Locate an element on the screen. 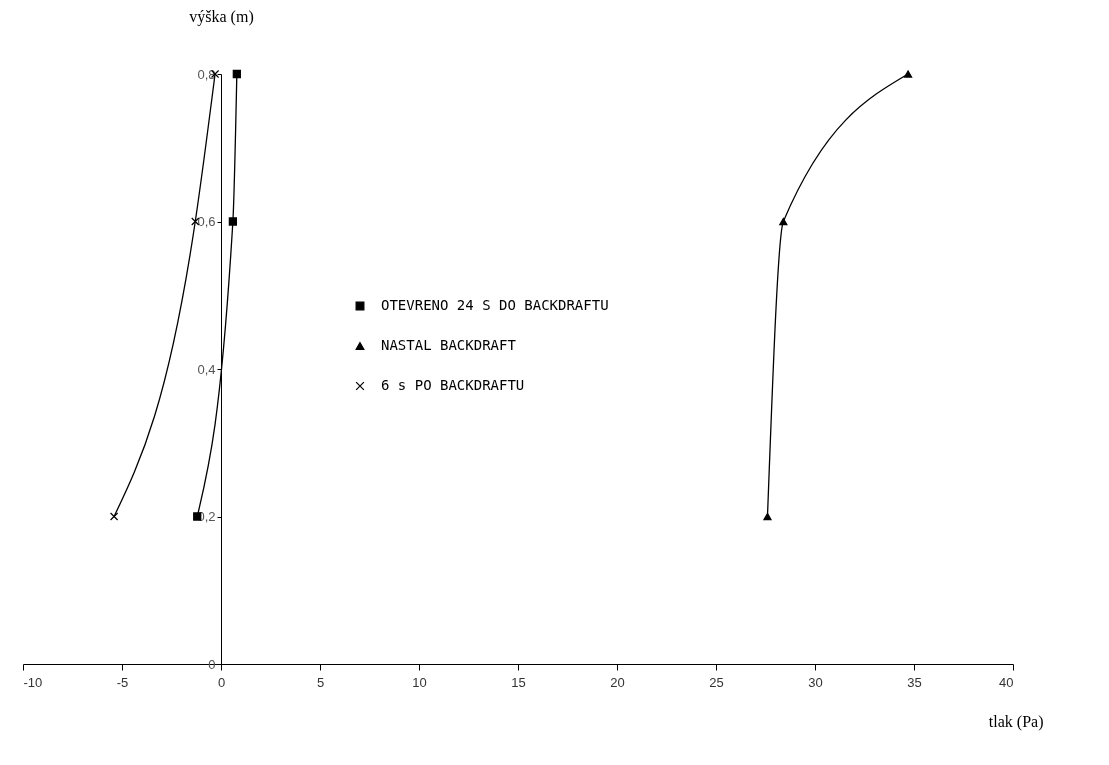 The height and width of the screenshot is (765, 1109). x-tick-label: 15 is located at coordinates (518, 682).